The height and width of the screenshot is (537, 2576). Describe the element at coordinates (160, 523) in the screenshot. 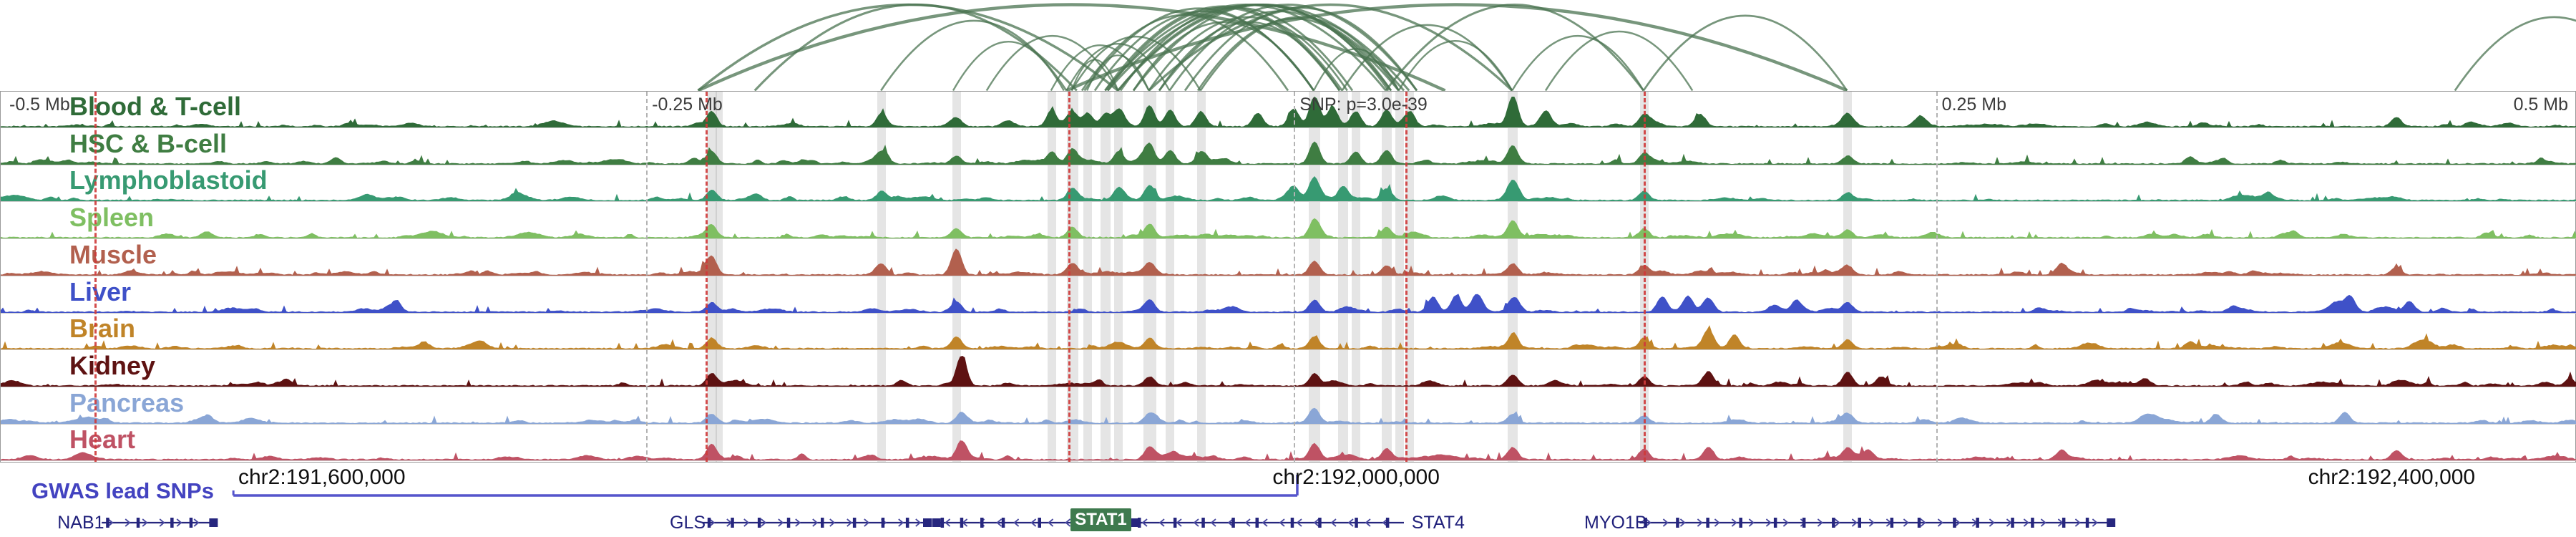

I see `gene-glyph-nab1` at that location.